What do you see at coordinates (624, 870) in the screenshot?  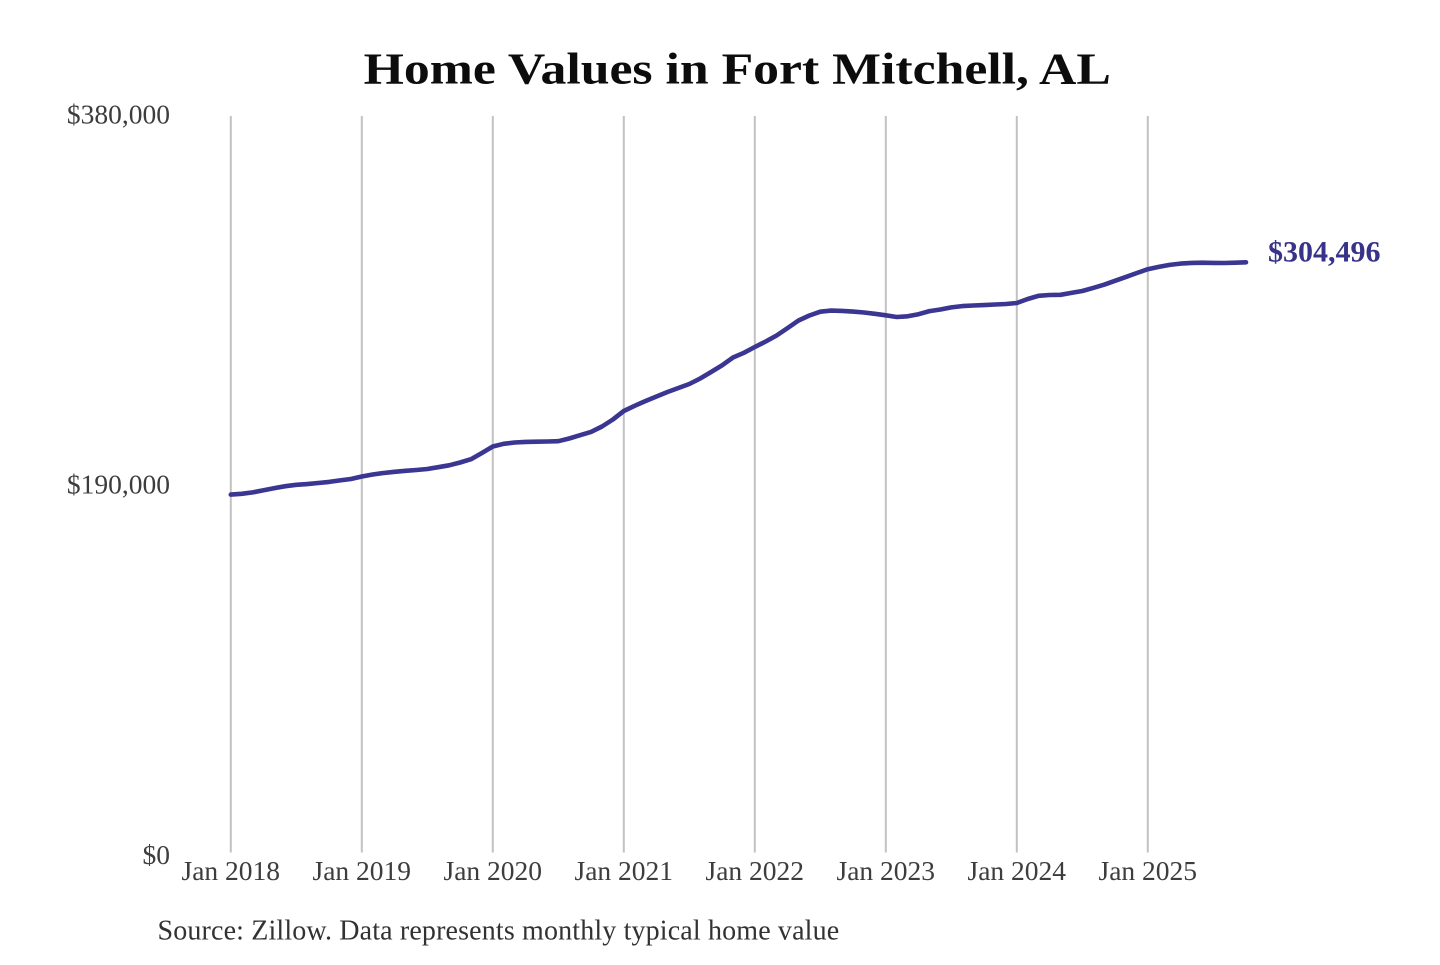 I see `svg-text: Jan 2021` at bounding box center [624, 870].